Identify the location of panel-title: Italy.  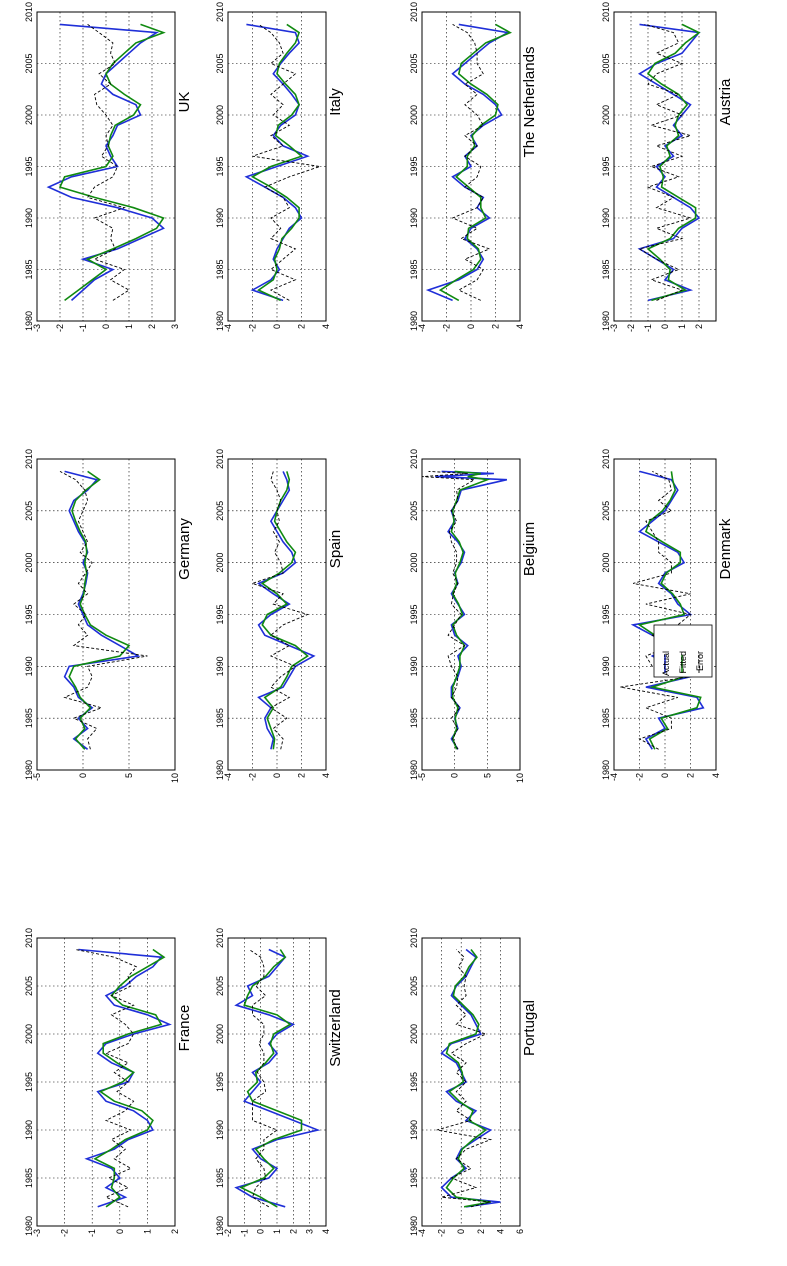
(335, 102).